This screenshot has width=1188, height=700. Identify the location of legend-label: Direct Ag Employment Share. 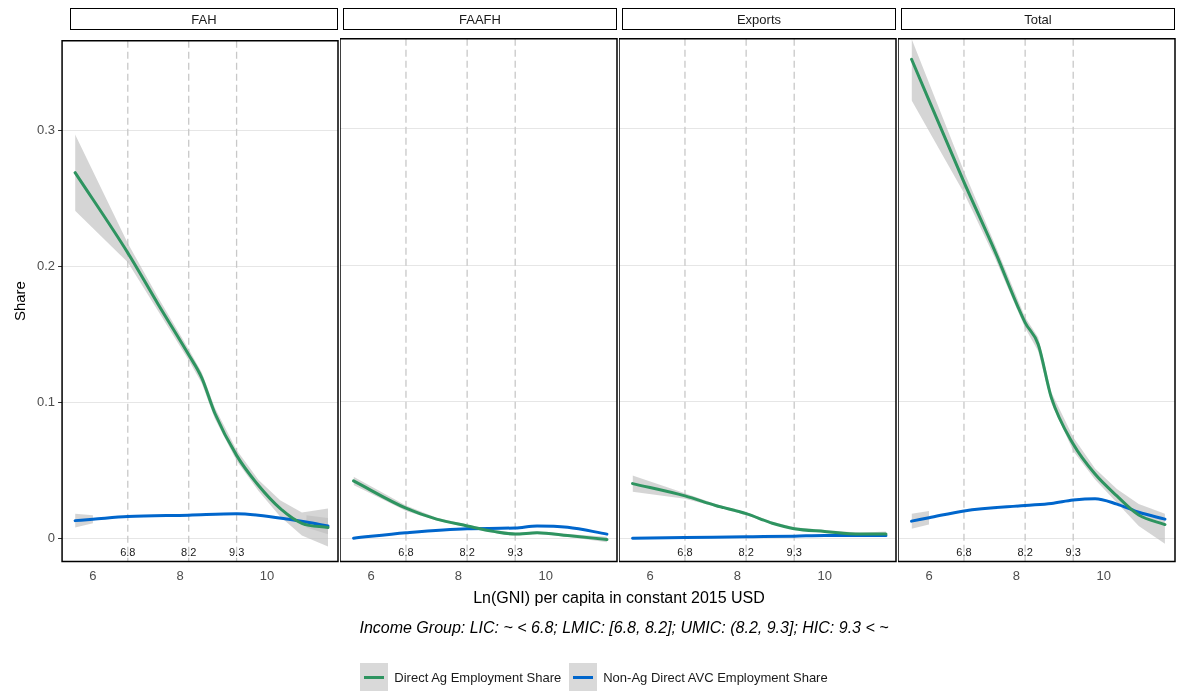
(478, 677).